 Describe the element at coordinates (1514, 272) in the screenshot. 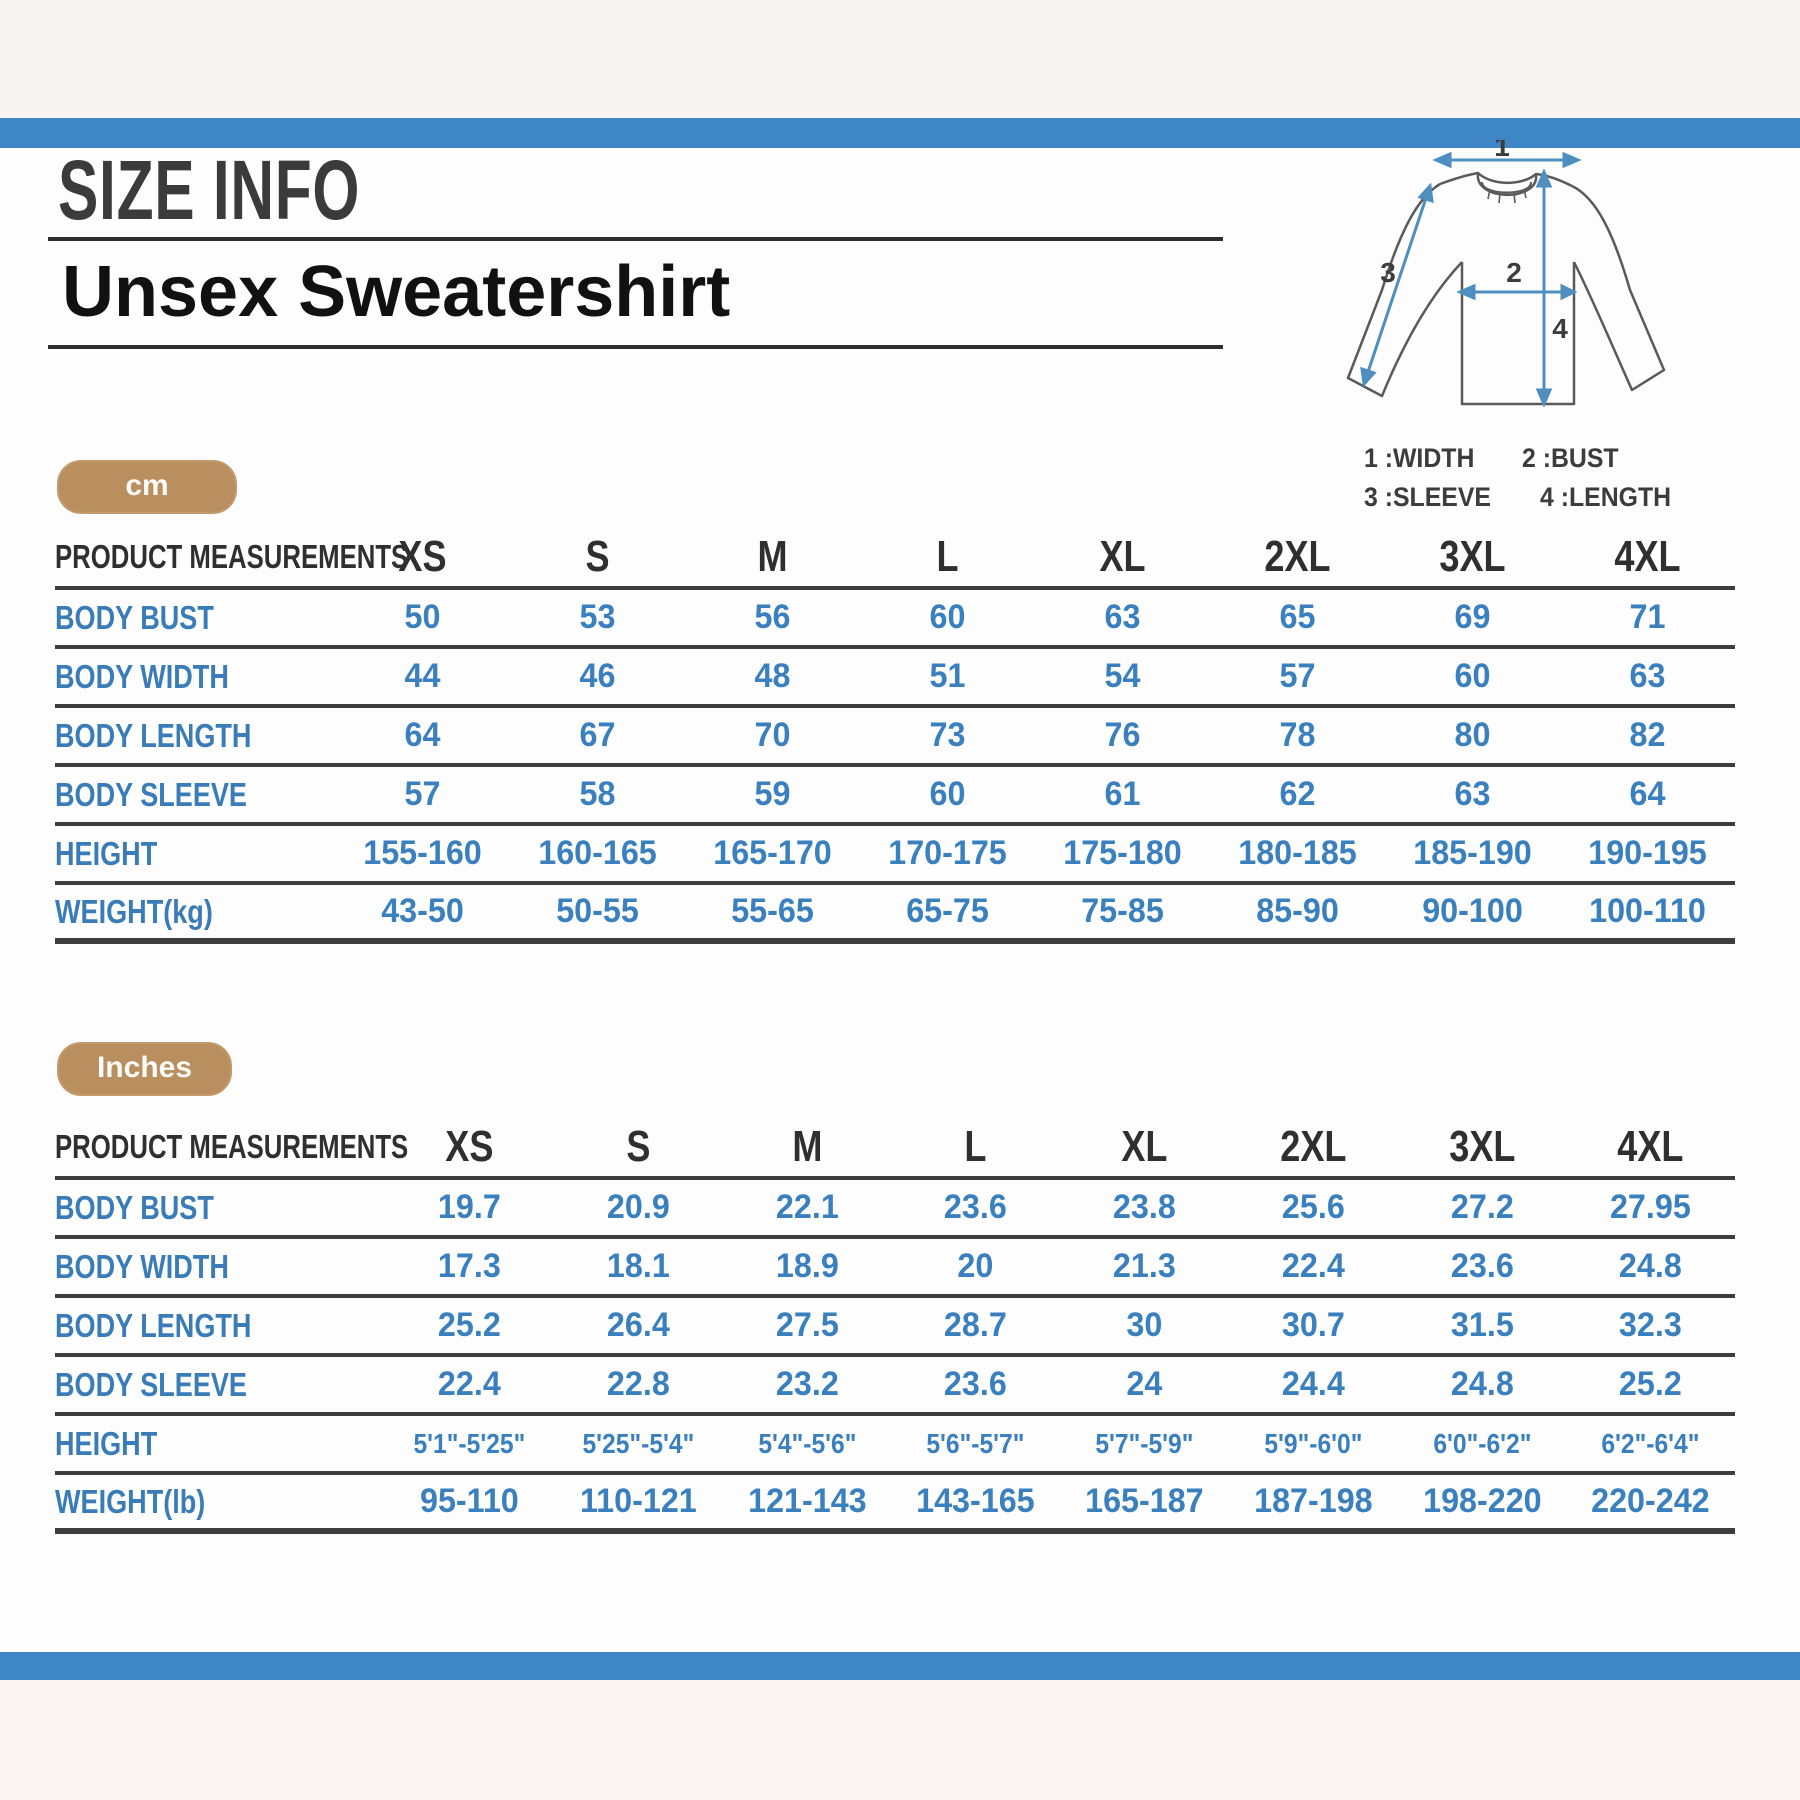

I see `diagram-label-bust: 2` at that location.